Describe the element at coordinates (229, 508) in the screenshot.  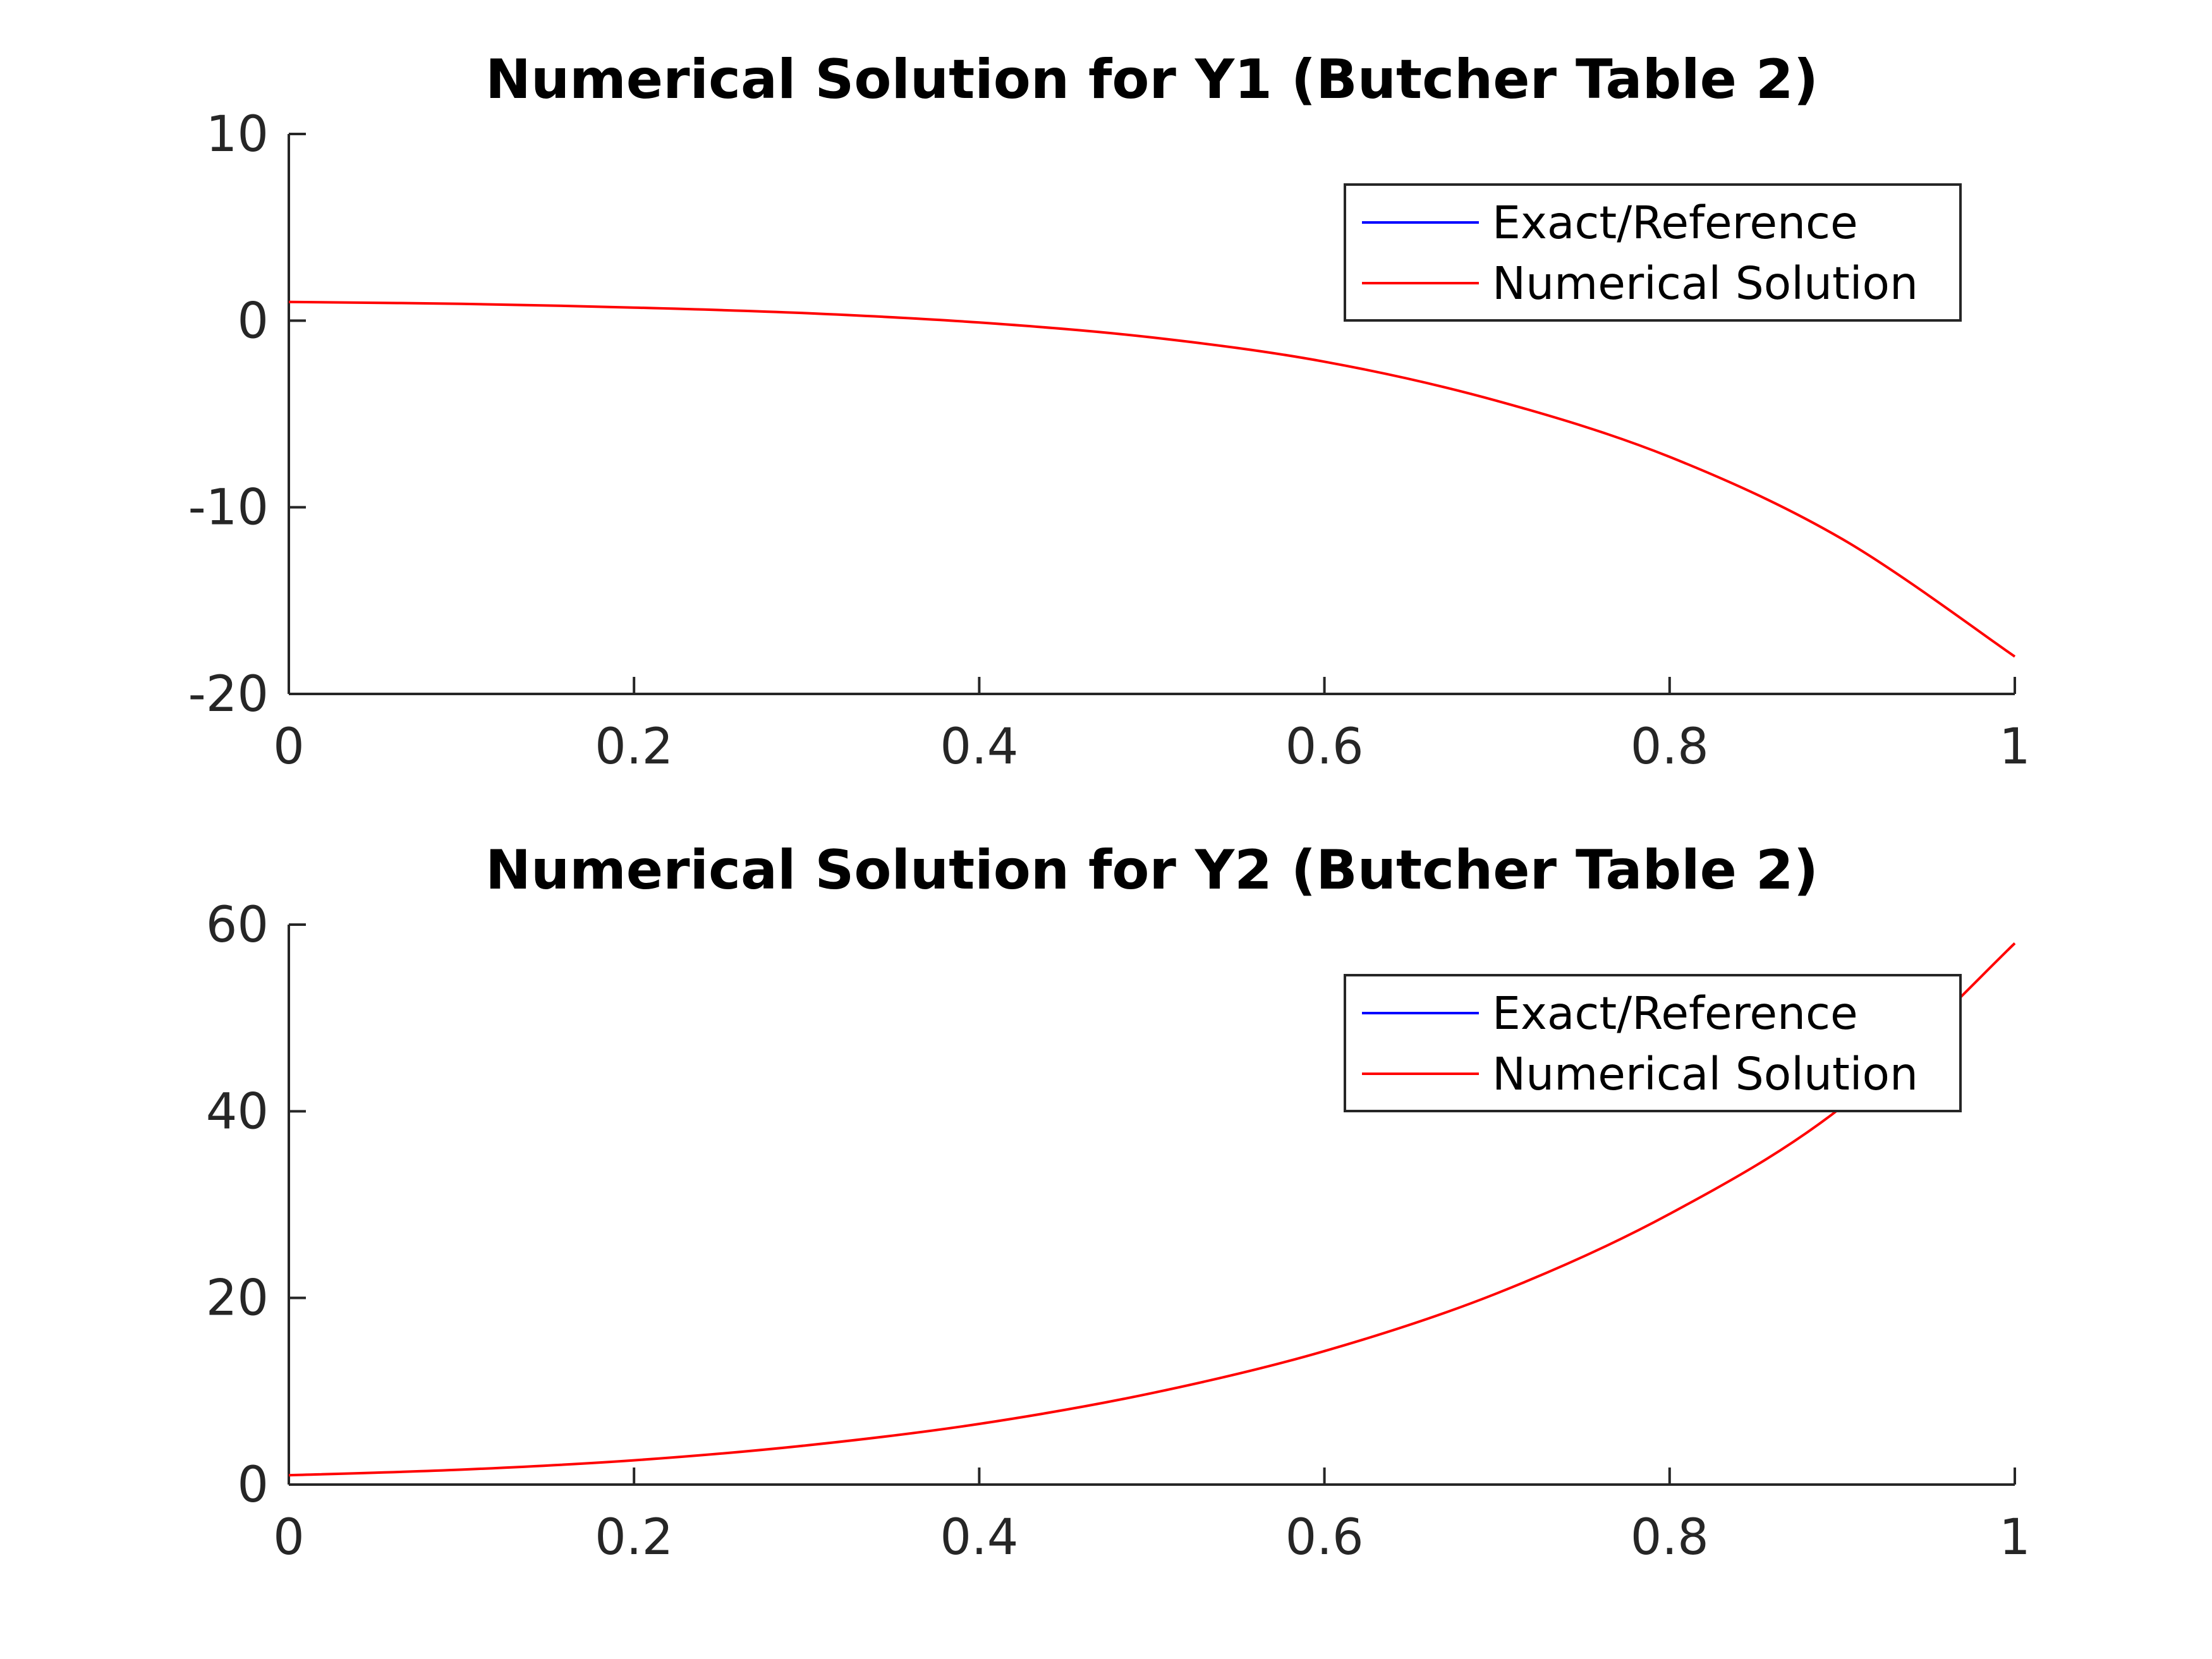
I see `y-tick-label: -10` at that location.